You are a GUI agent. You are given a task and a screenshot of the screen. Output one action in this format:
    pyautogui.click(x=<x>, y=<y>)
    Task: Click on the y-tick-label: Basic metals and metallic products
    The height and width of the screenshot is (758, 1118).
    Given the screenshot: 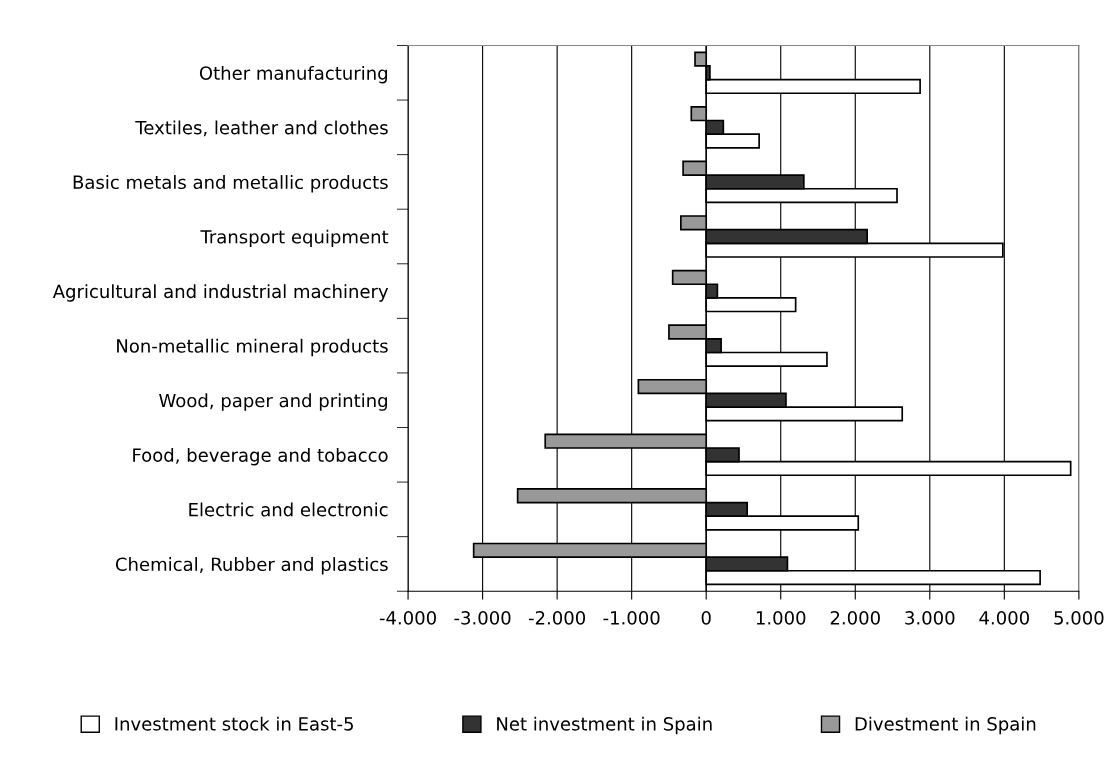 What is the action you would take?
    pyautogui.click(x=230, y=184)
    